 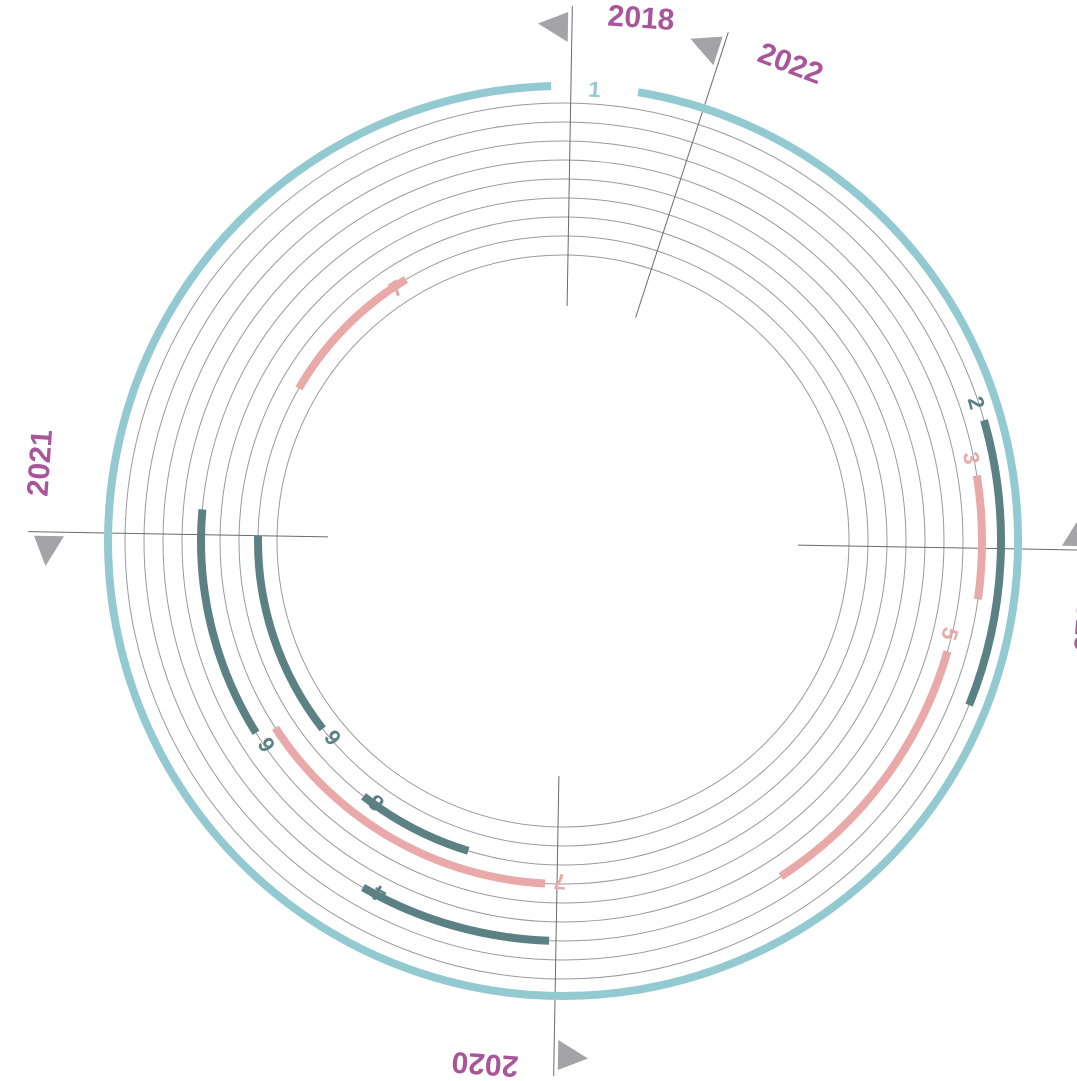 I want to click on arc-label: 5, so click(x=949, y=634).